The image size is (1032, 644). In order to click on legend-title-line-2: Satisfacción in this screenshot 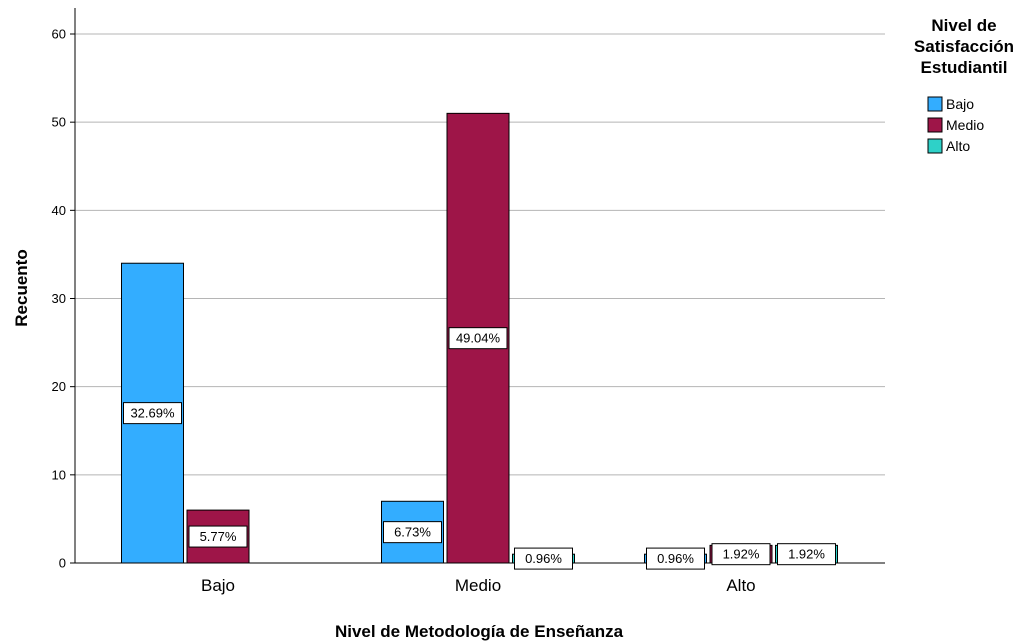, I will do `click(964, 46)`.